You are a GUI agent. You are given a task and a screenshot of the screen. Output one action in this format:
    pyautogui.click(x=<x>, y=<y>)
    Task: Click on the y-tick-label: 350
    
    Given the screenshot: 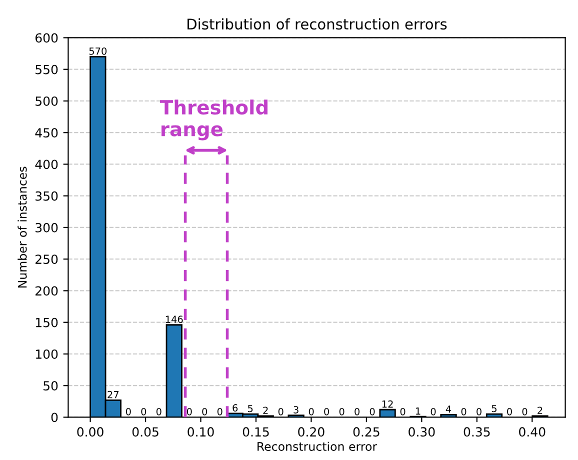 What is the action you would take?
    pyautogui.click(x=47, y=196)
    